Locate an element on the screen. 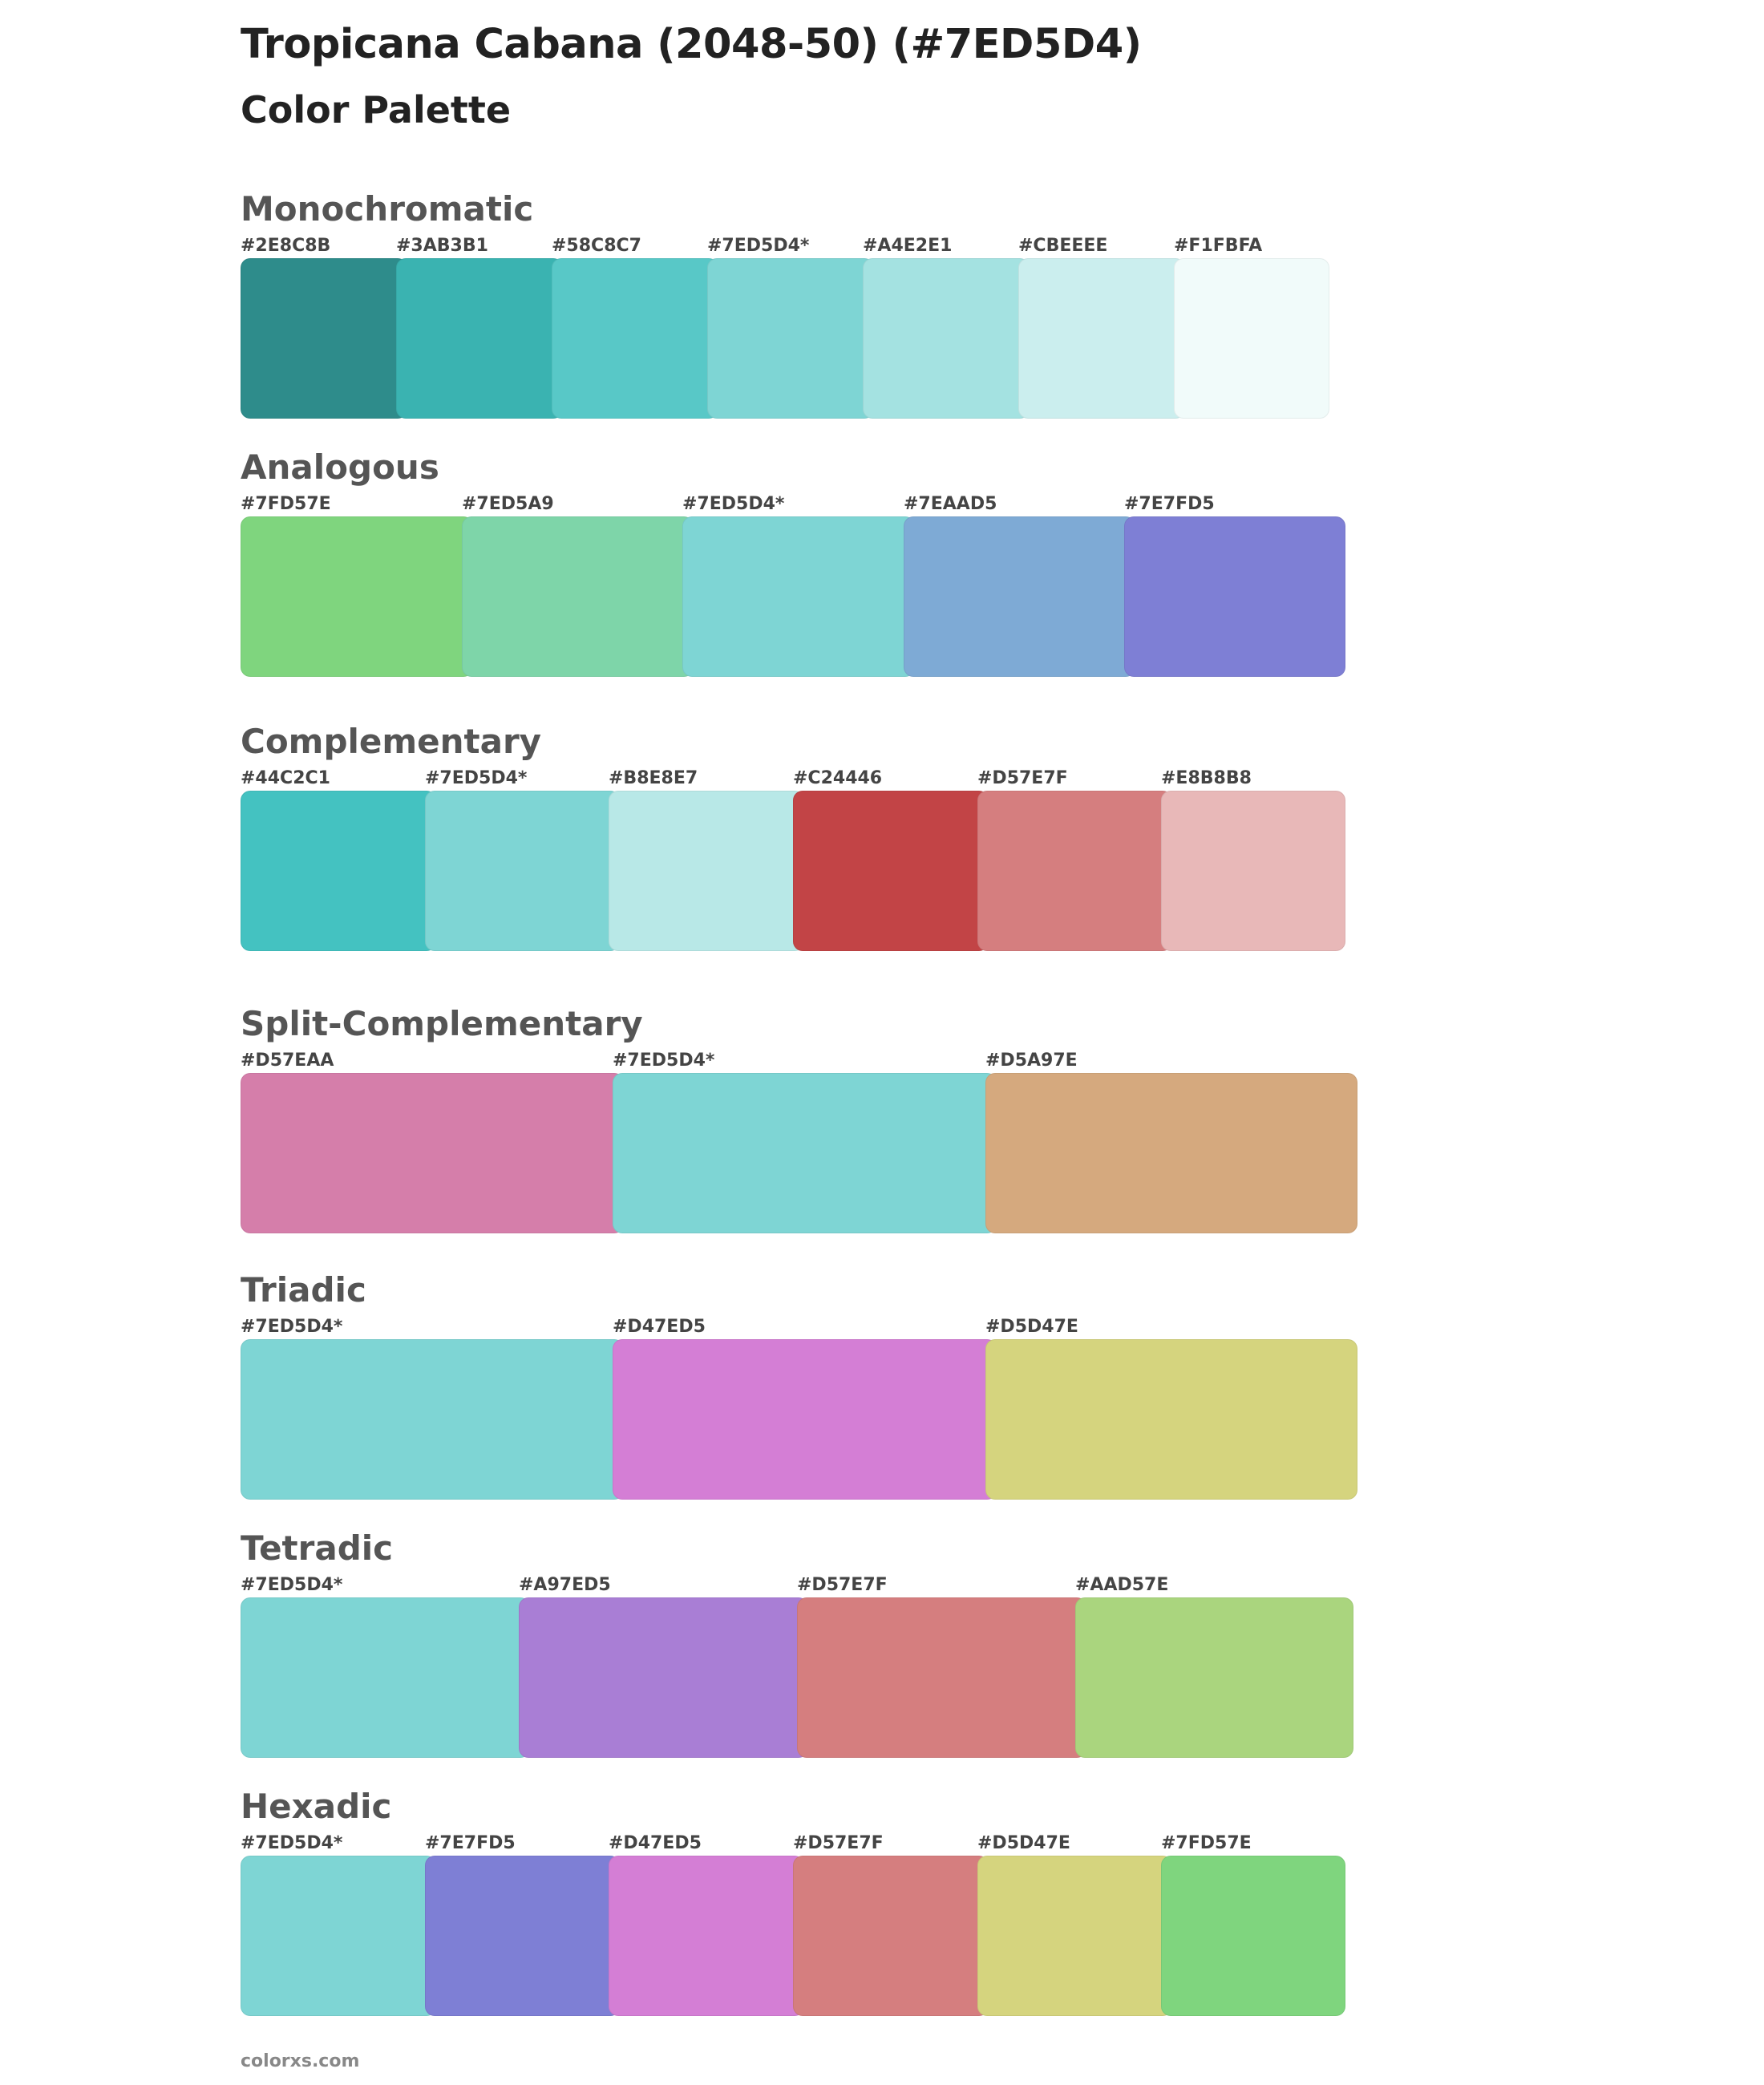 The image size is (1764, 2085). section-title: Tetradic is located at coordinates (317, 1548).